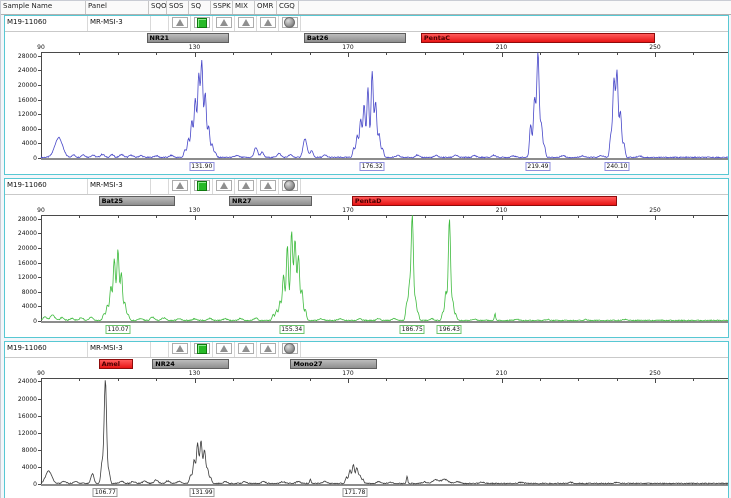  Describe the element at coordinates (372, 166) in the screenshot. I see `peak-size-label: 176.32` at that location.